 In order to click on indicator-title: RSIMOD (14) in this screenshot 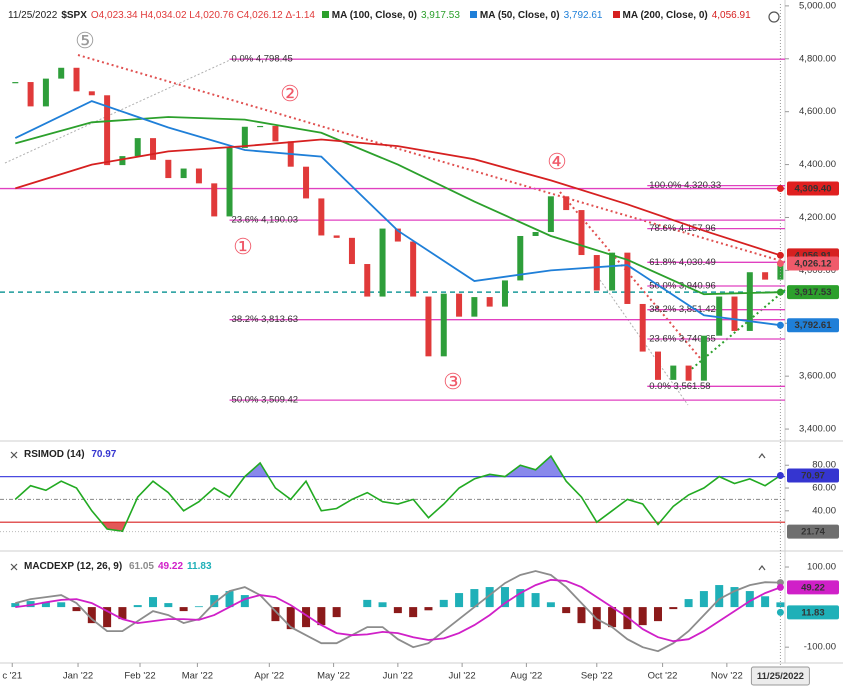, I will do `click(54, 454)`.